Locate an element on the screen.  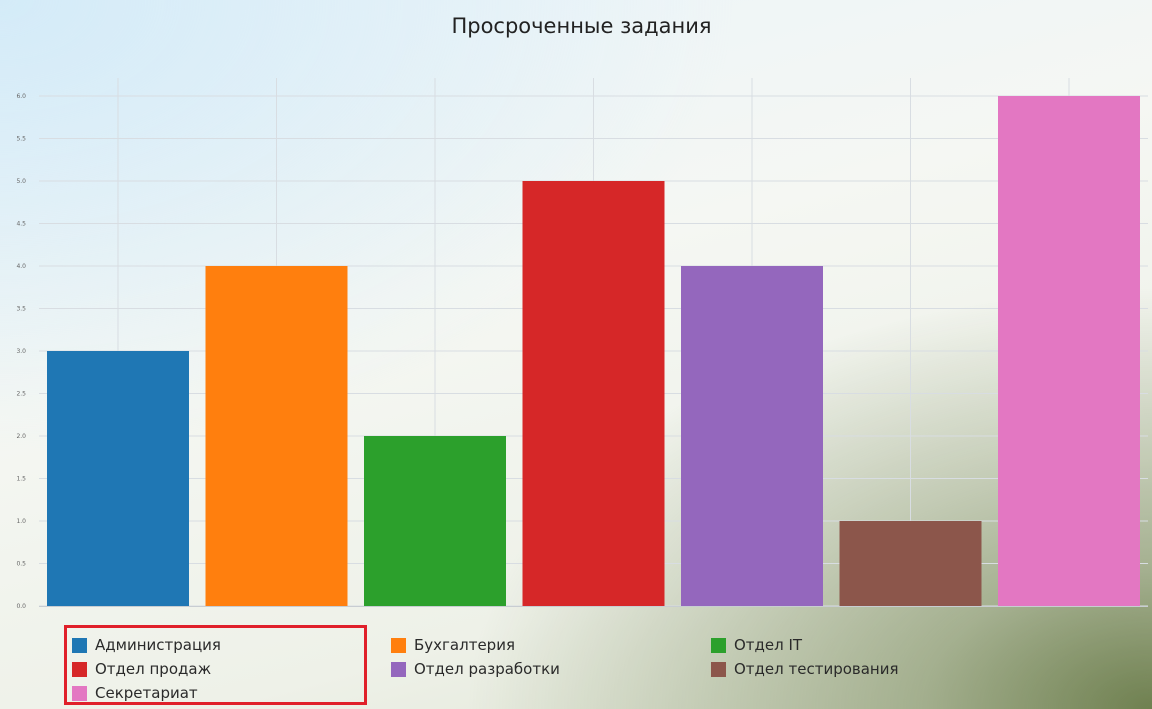
y-tick-label: 3.5 is located at coordinates (21, 309).